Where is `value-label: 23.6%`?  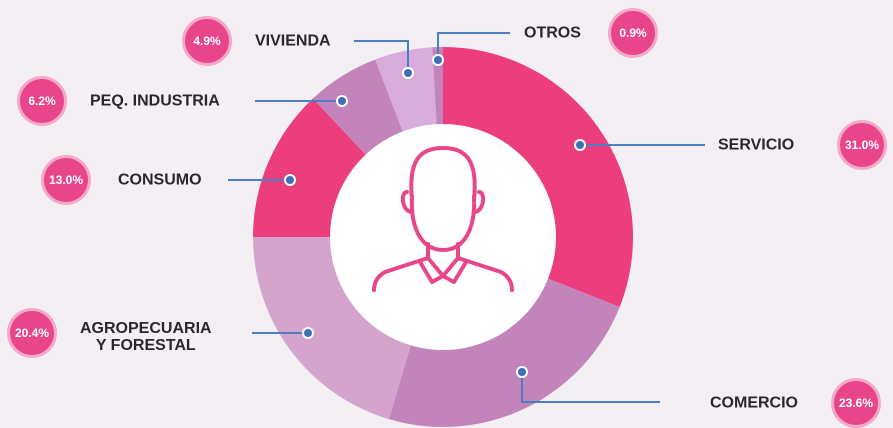
value-label: 23.6% is located at coordinates (856, 403).